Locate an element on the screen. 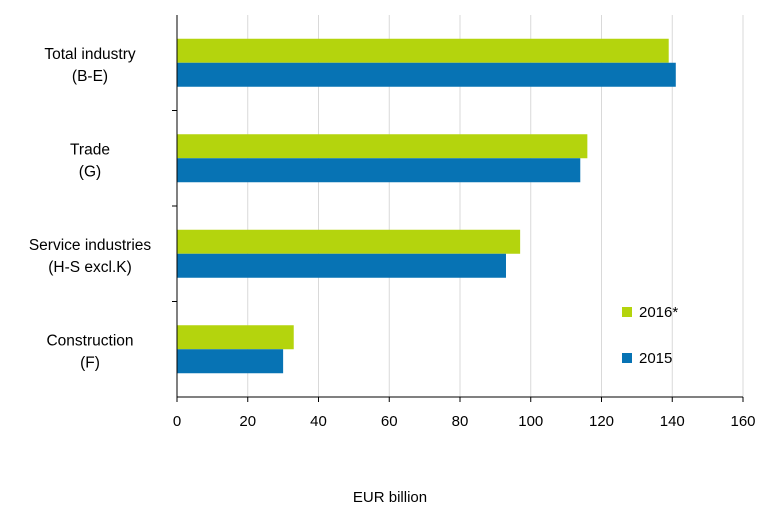  category-label: (F) is located at coordinates (90, 362).